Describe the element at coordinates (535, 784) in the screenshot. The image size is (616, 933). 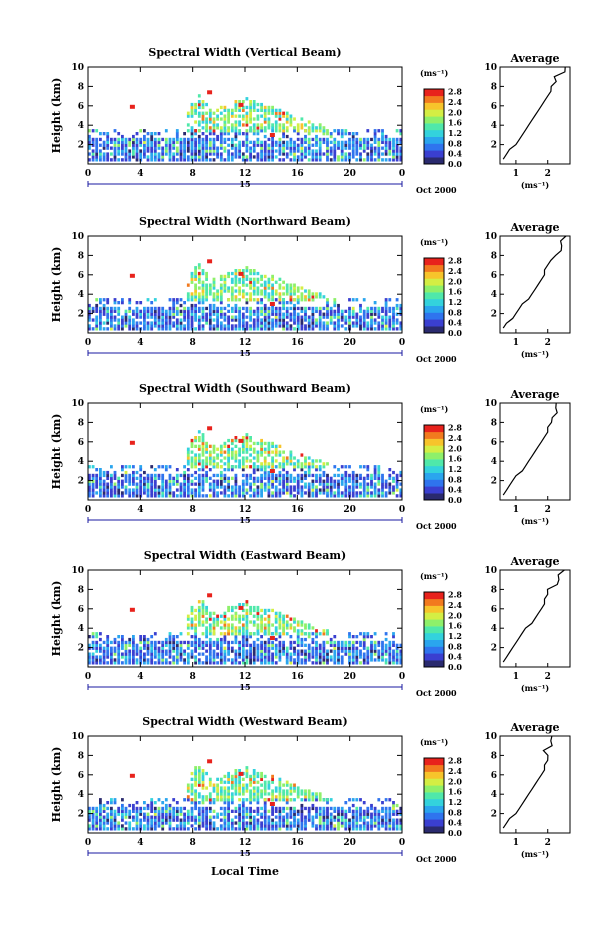
I see `average-frame` at that location.